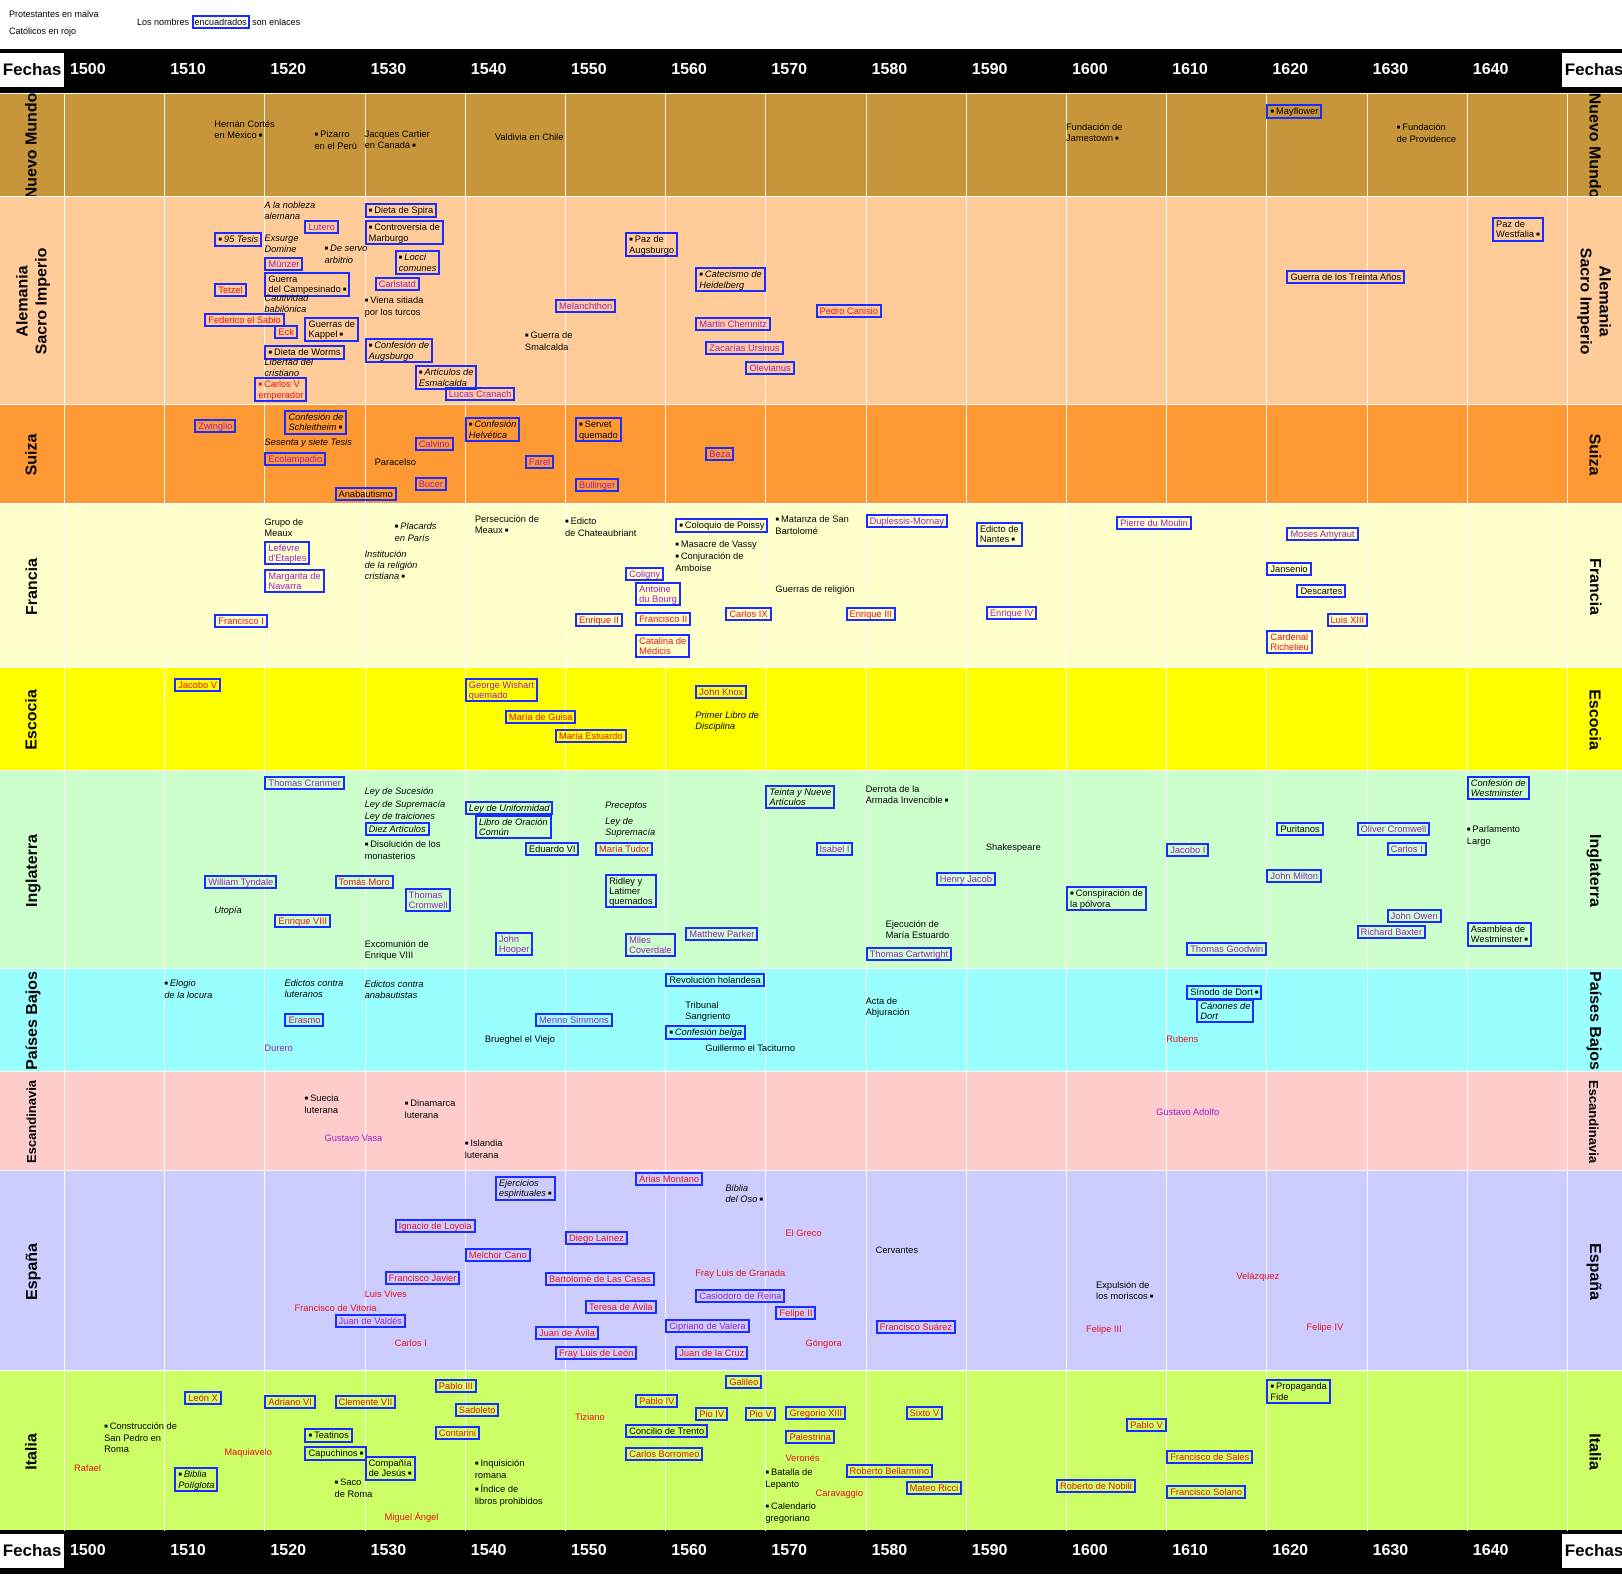 The width and height of the screenshot is (1622, 1577). Describe the element at coordinates (596, 1238) in the screenshot. I see `event-link: Diego Laínez` at that location.